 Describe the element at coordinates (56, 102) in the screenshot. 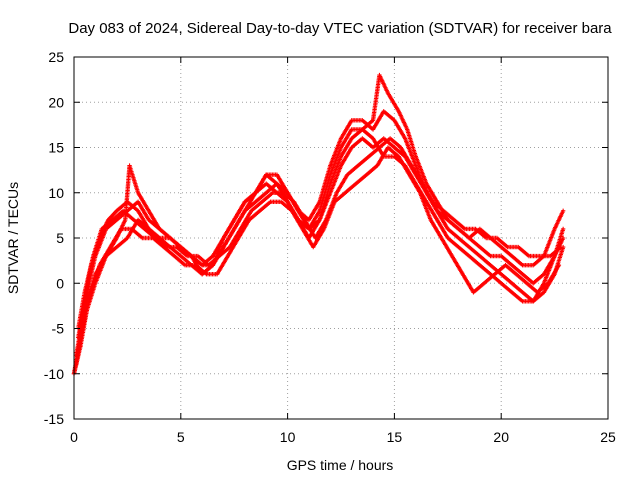

I see `y-tick-label: 20` at that location.